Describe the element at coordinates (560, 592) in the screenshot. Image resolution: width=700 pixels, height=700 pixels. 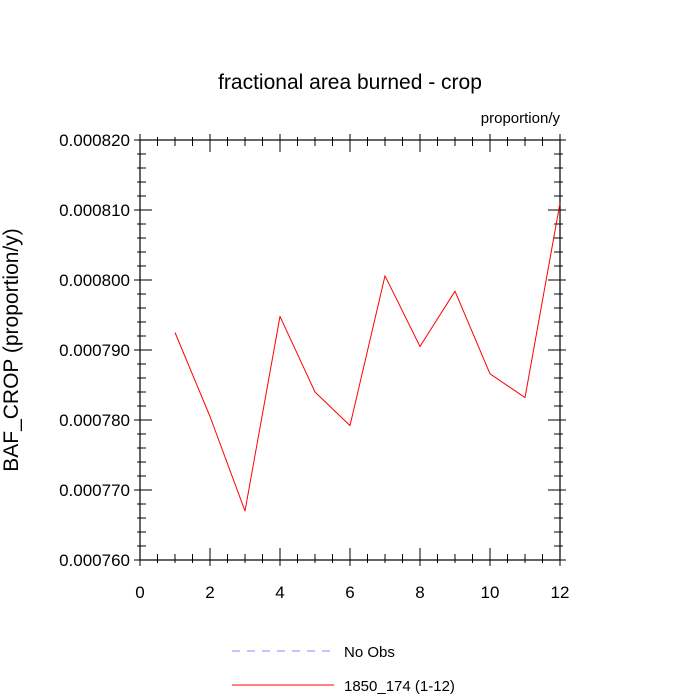
I see `x-tick-label: 12` at that location.